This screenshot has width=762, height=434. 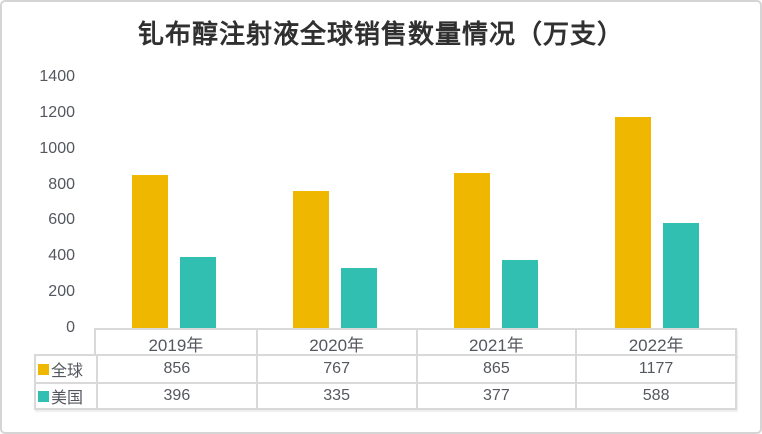 I want to click on bar-group-2020年, so click(x=335, y=202).